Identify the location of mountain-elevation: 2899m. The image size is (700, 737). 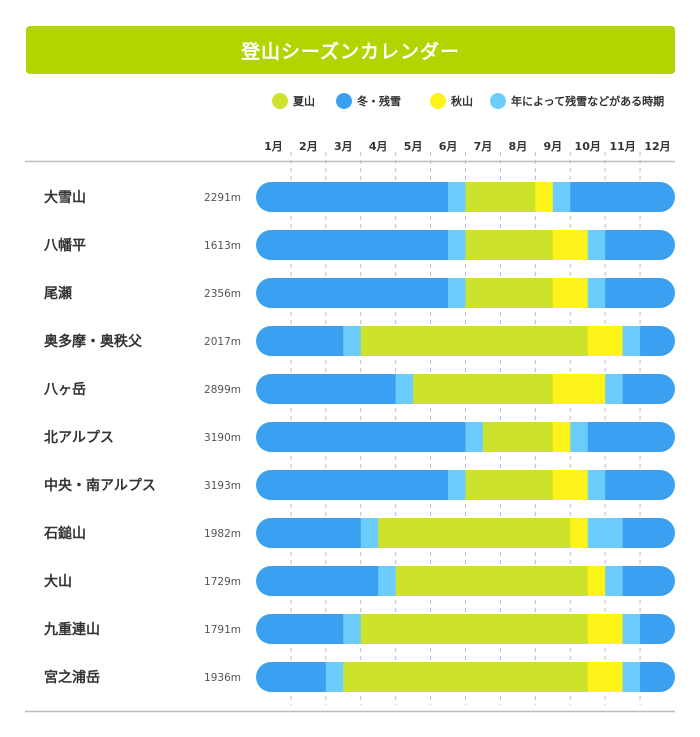
(222, 390).